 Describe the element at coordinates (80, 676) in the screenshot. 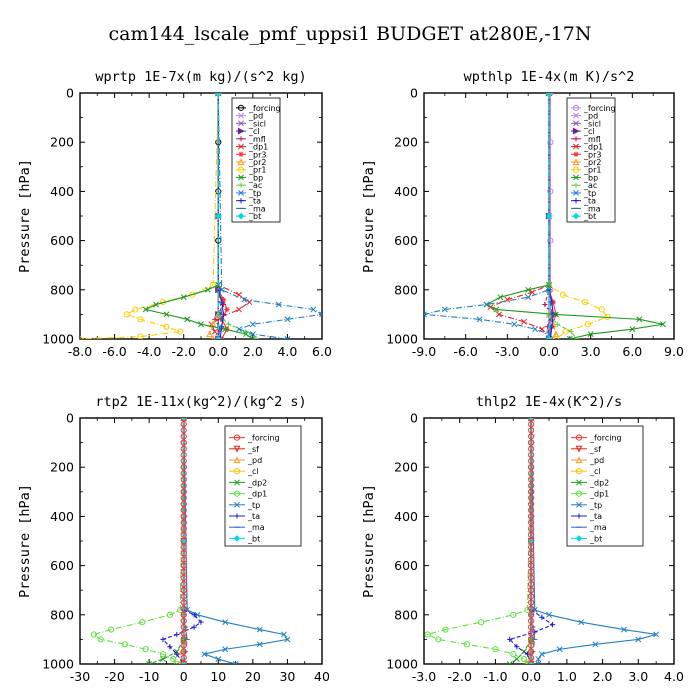

I see `x-tick-label: -30` at that location.